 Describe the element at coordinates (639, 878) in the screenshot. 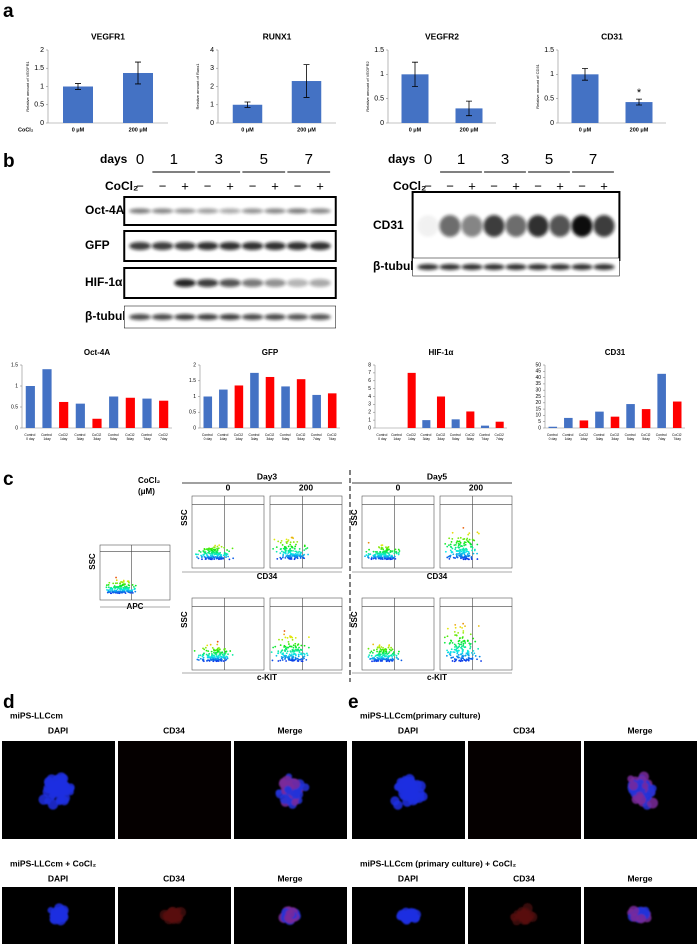

I see `channel-label: Merge` at that location.